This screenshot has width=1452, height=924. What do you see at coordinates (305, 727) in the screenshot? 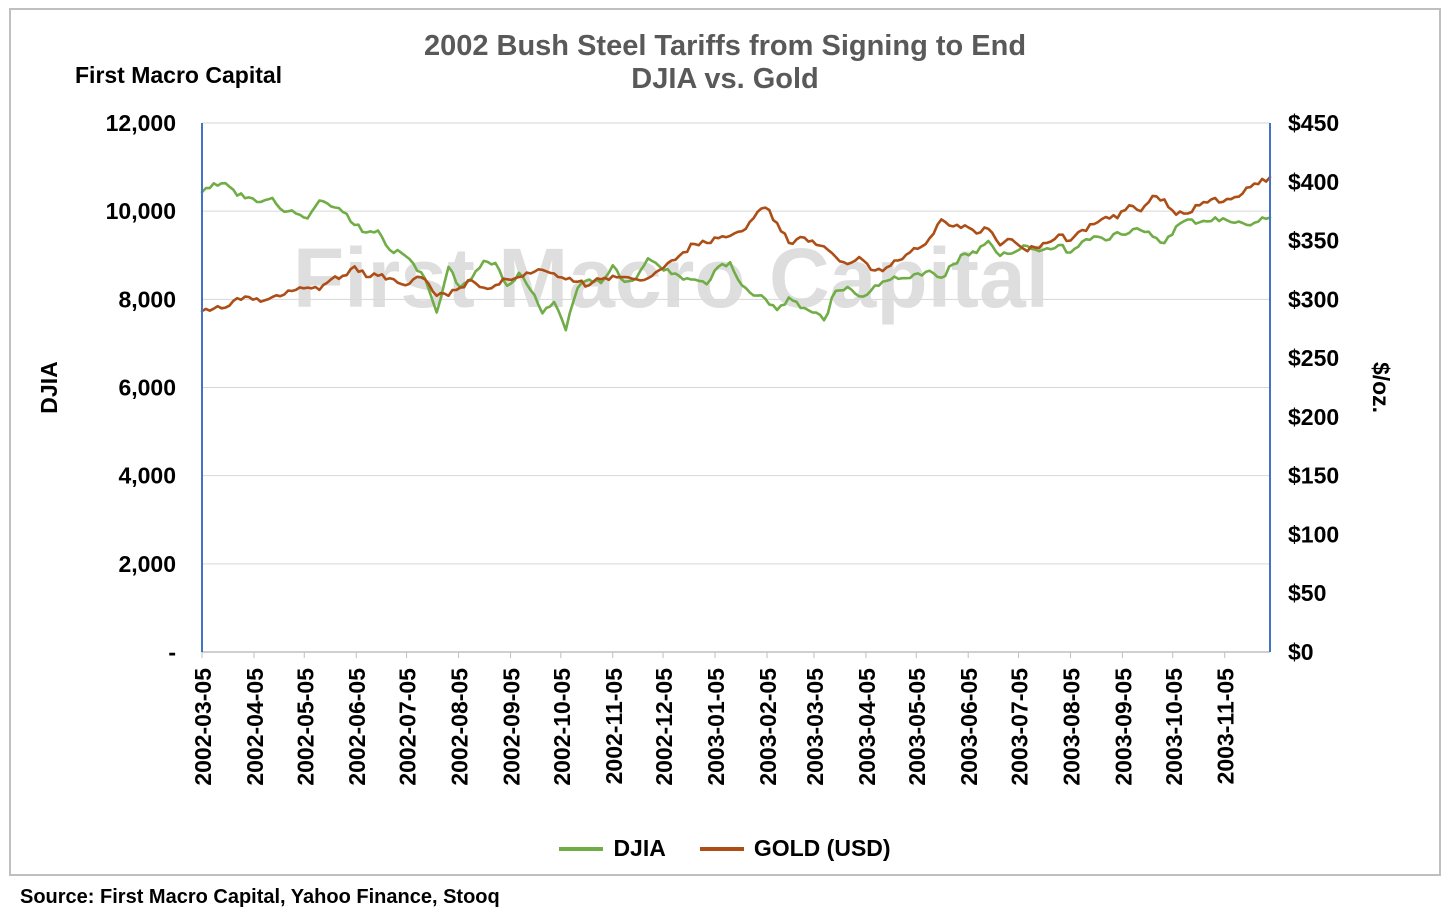
I see `x-tick-label: 2002-05-05` at bounding box center [305, 727].